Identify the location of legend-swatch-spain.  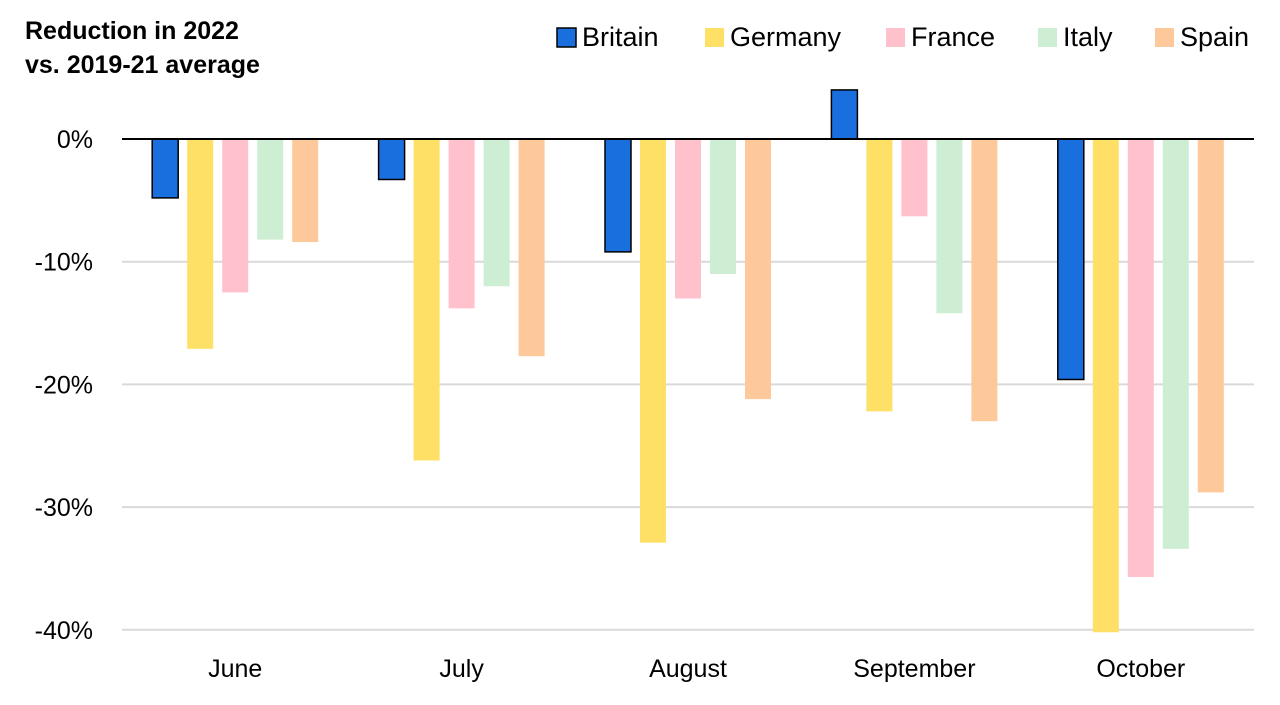
(1164, 37).